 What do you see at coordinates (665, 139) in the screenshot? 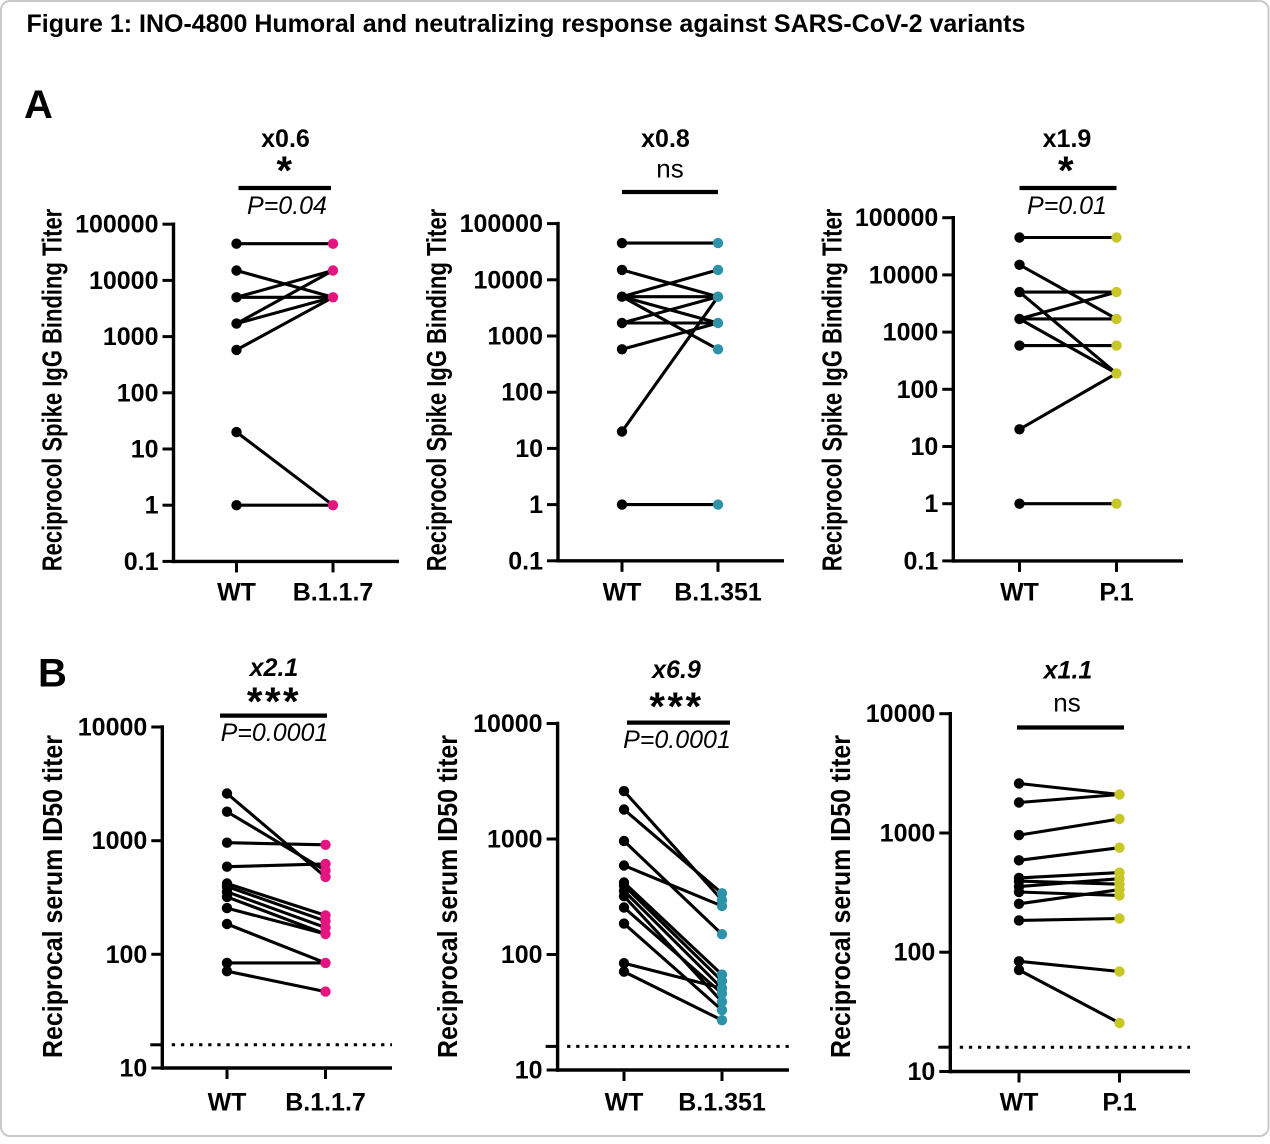
I see `svg-text: x0.8` at bounding box center [665, 139].